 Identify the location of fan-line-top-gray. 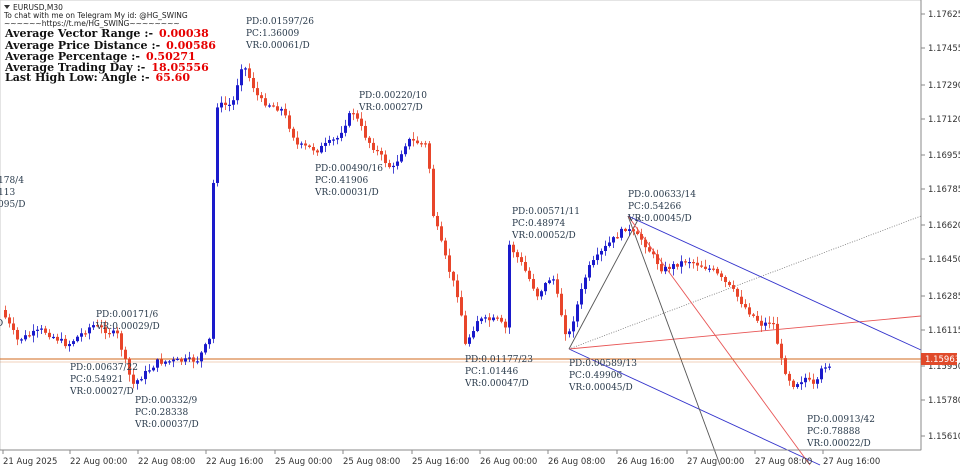
(674, 340).